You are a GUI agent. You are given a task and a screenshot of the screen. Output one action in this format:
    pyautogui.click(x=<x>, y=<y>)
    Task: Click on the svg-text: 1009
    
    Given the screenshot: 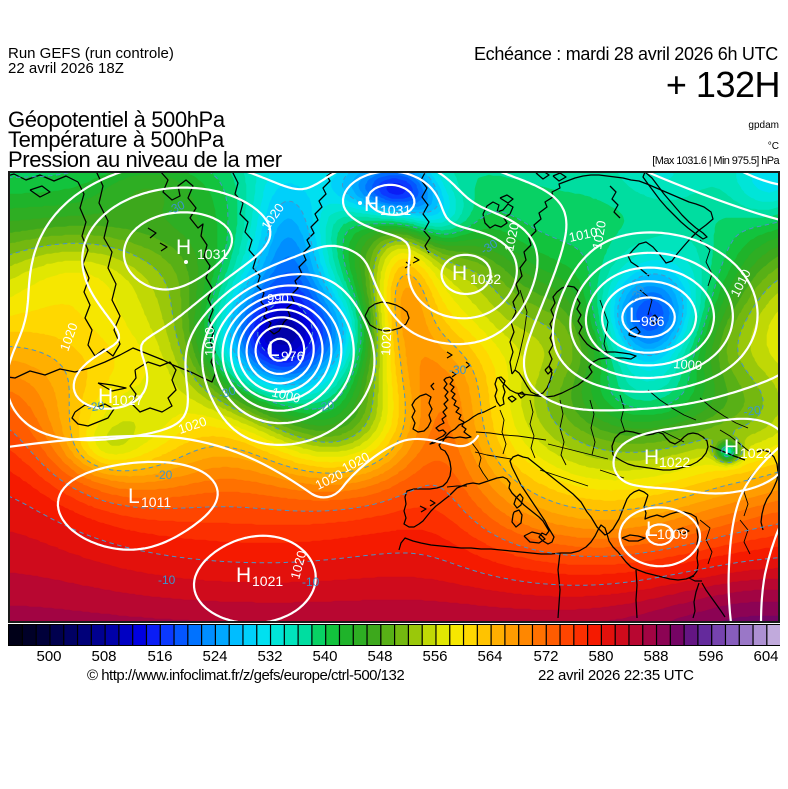 What is the action you would take?
    pyautogui.click(x=672, y=534)
    